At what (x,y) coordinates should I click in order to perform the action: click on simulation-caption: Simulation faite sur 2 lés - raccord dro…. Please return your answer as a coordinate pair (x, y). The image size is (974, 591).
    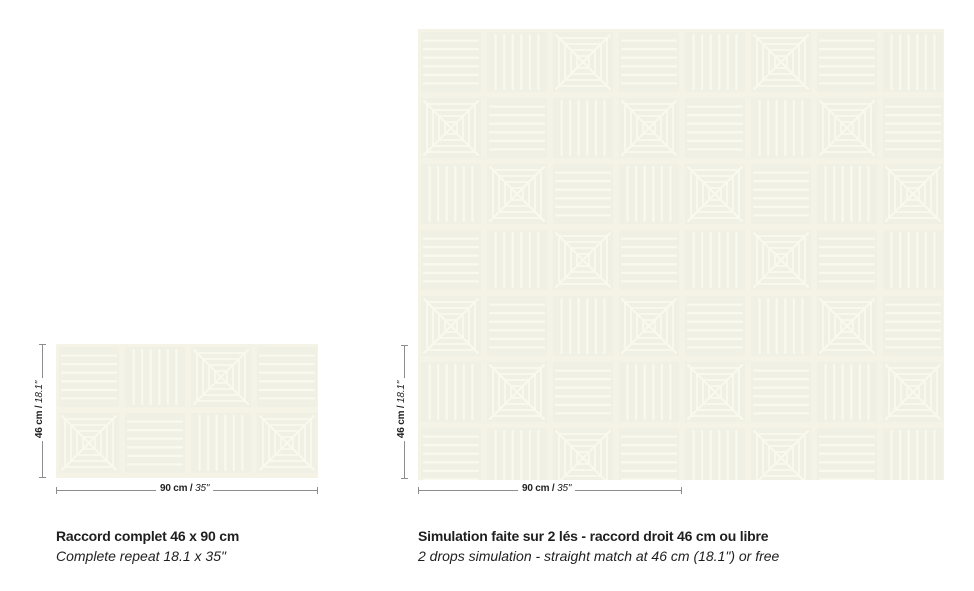
    Looking at the image, I should click on (598, 546).